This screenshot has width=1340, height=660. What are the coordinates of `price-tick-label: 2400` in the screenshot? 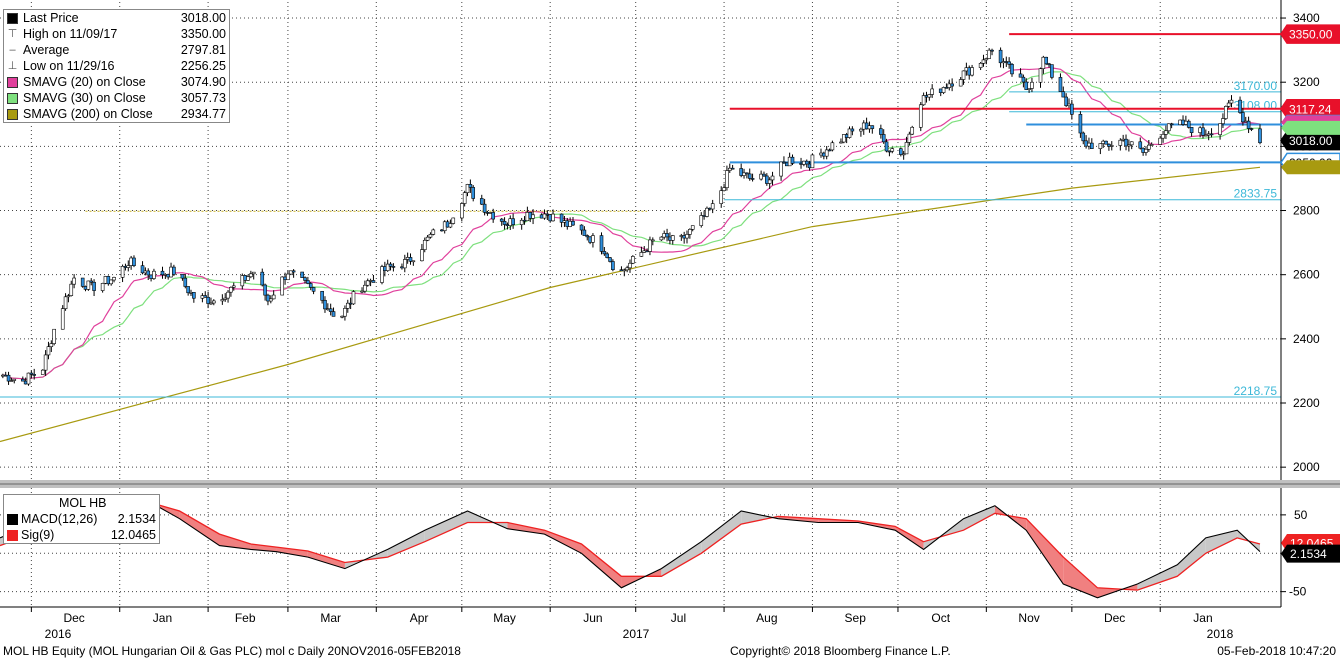 It's located at (1306, 339).